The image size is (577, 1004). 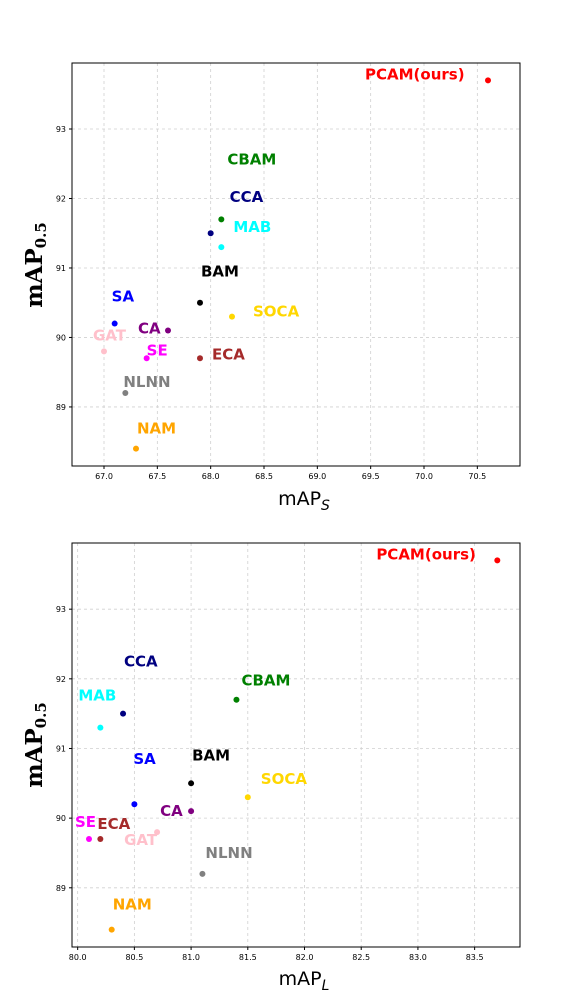 What do you see at coordinates (418, 957) in the screenshot?
I see `x-tick-label: 83.0` at bounding box center [418, 957].